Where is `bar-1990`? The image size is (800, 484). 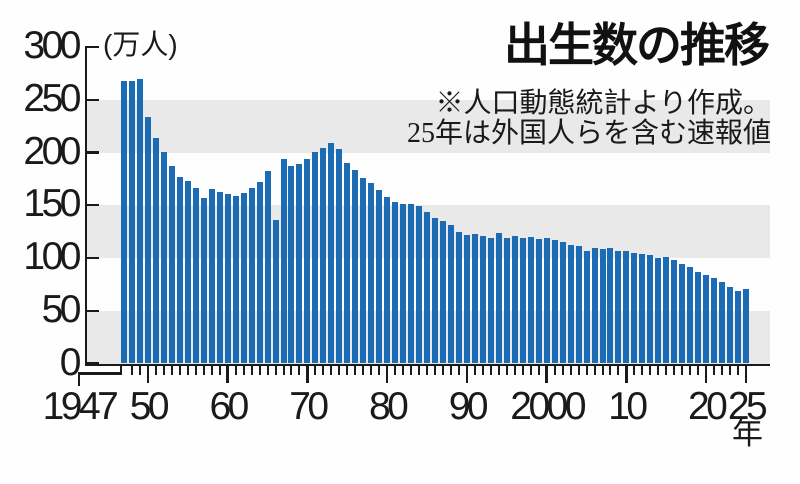
bar-1990 is located at coordinates (466, 299).